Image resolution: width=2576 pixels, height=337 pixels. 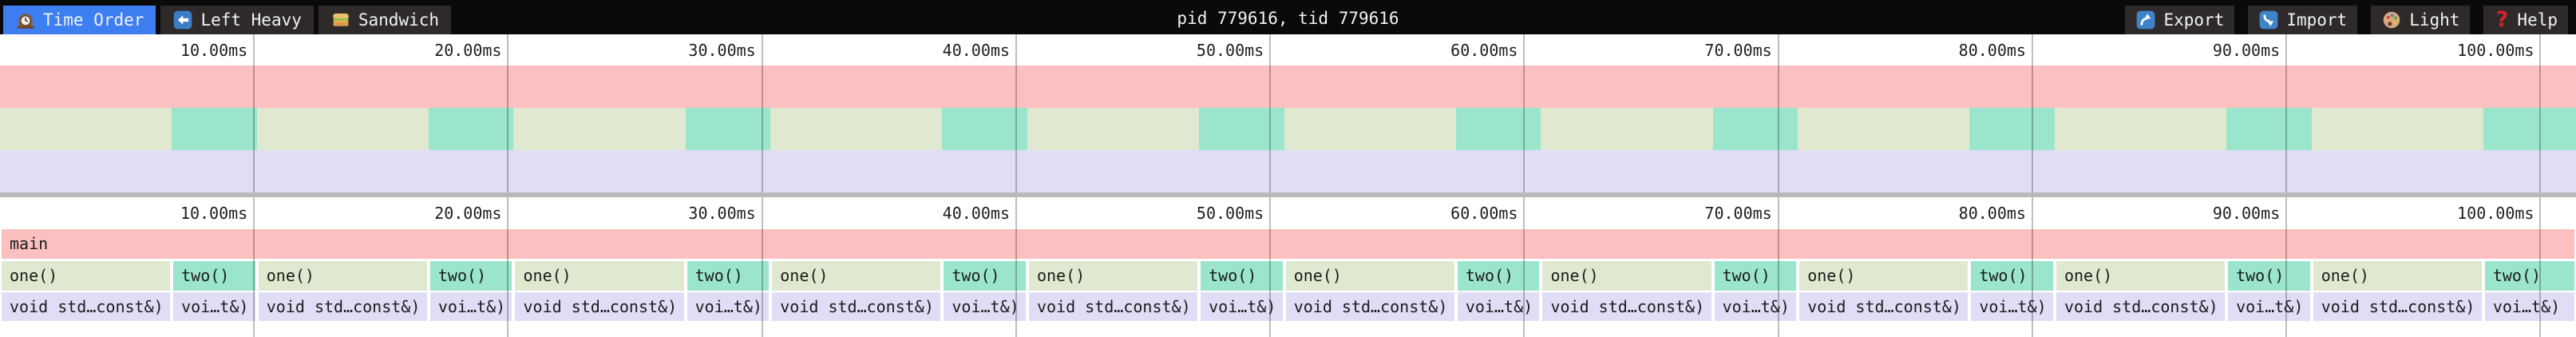 What do you see at coordinates (237, 20) in the screenshot?
I see `tab-left-heavy: Left Heavy` at bounding box center [237, 20].